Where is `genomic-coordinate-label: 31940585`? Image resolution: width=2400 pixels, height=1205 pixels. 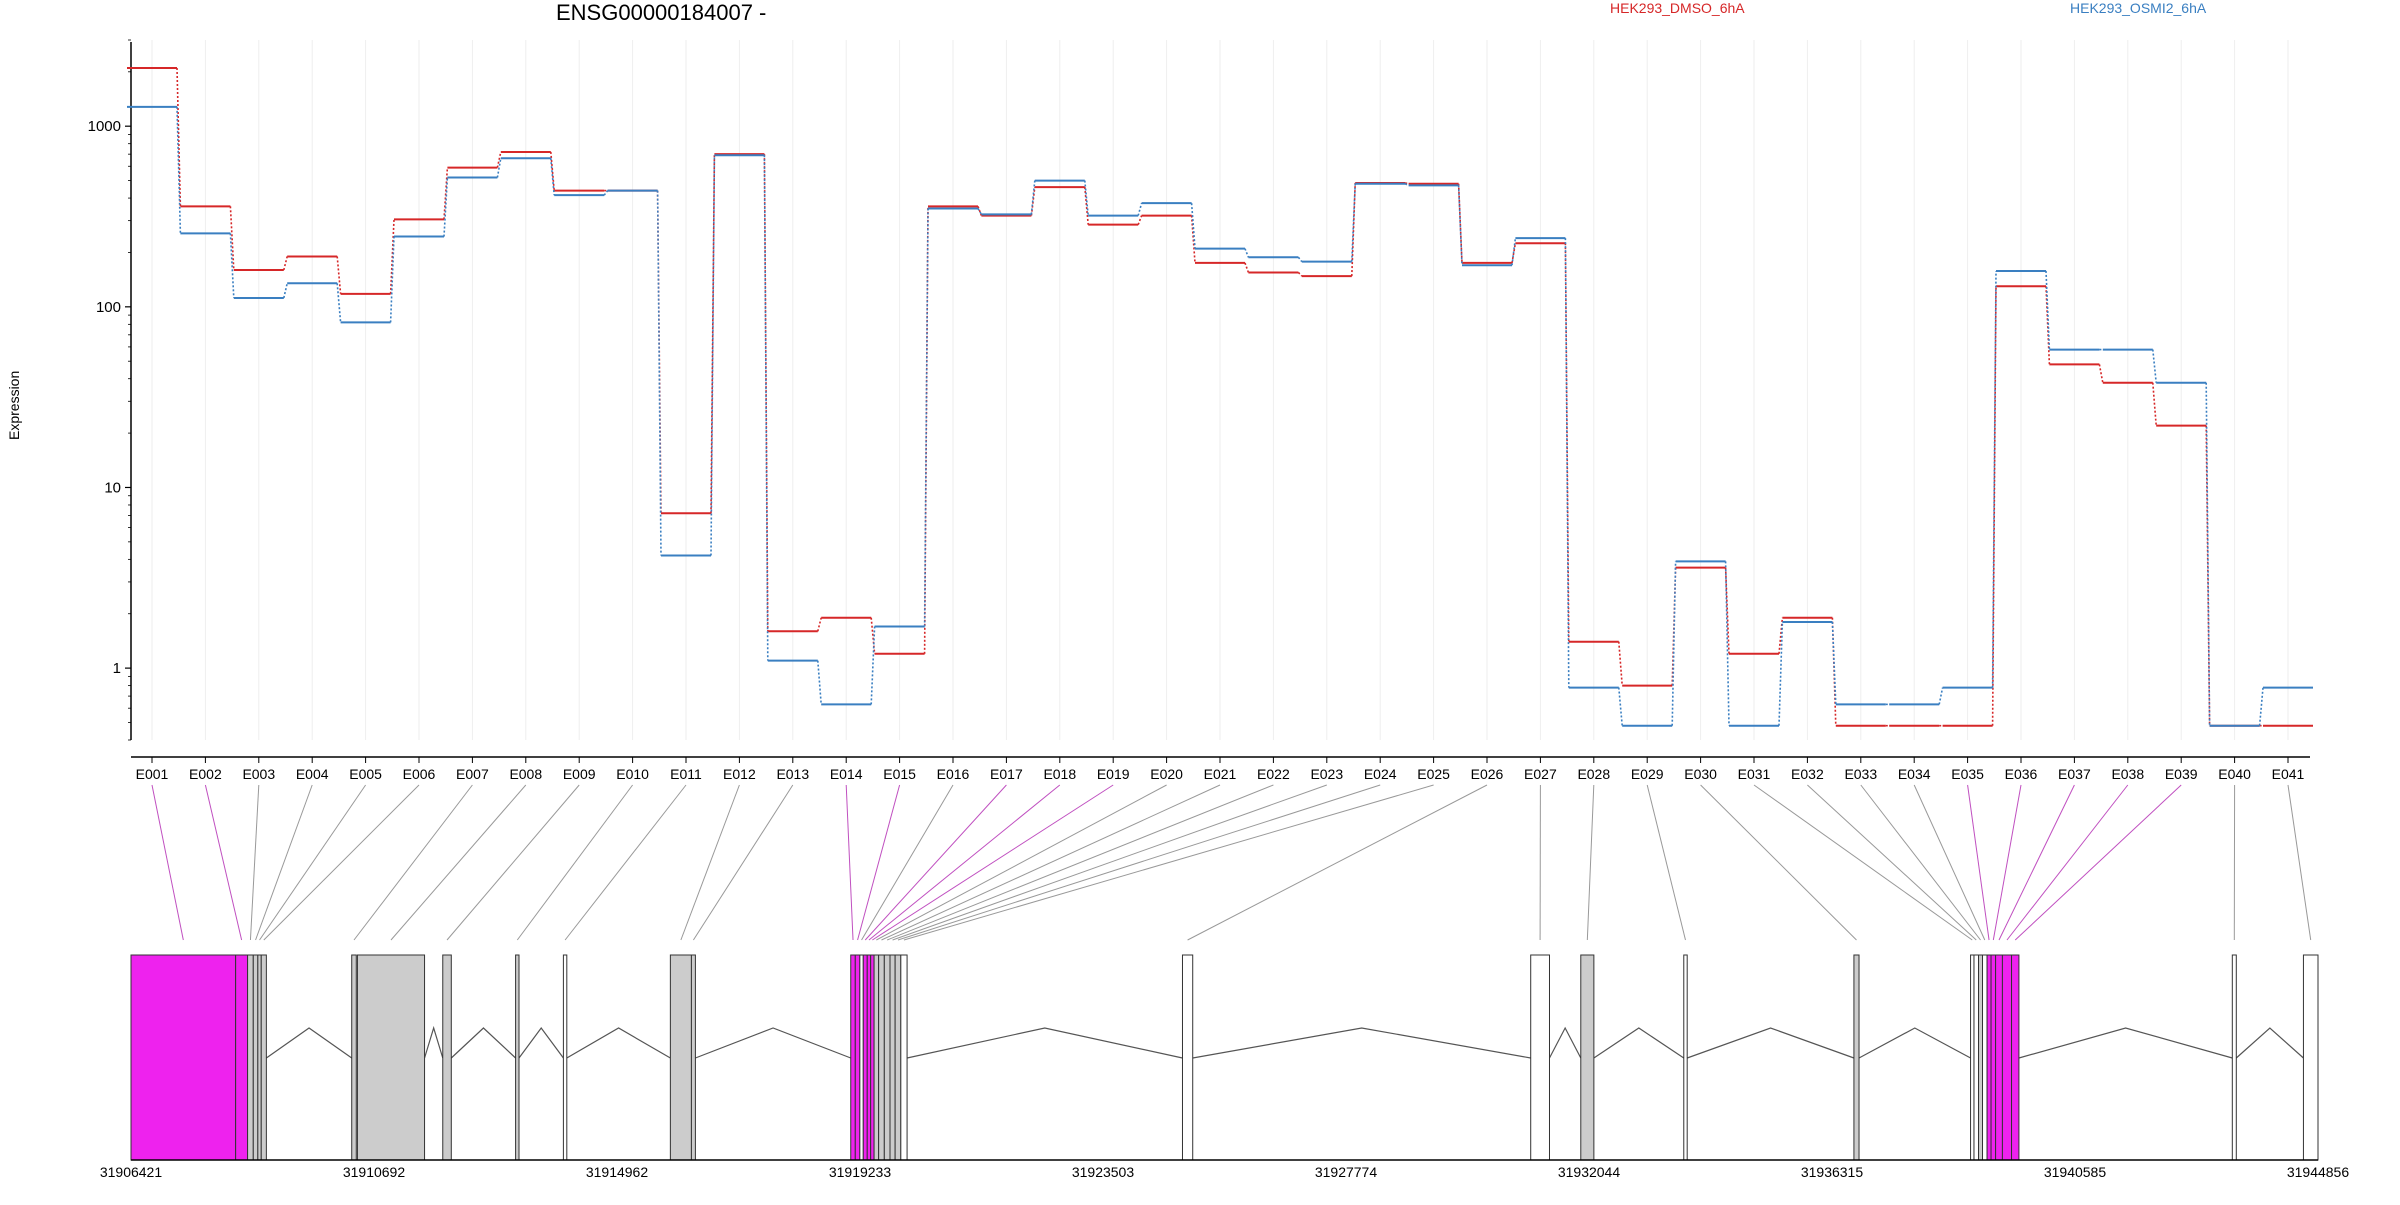 genomic-coordinate-label: 31940585 is located at coordinates (2075, 1172).